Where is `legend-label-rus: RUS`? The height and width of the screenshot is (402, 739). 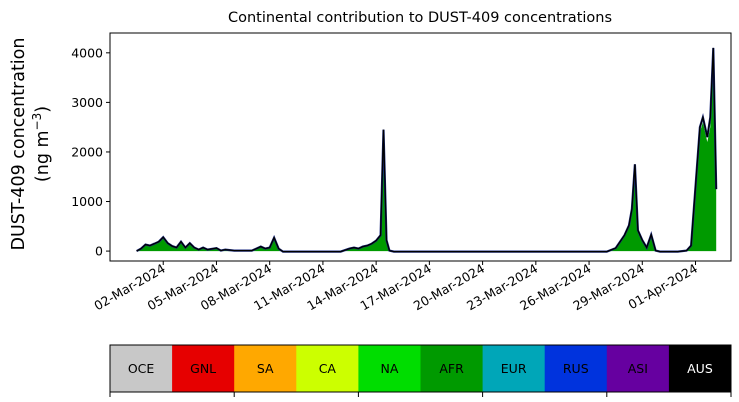
legend-label-rus: RUS is located at coordinates (576, 368).